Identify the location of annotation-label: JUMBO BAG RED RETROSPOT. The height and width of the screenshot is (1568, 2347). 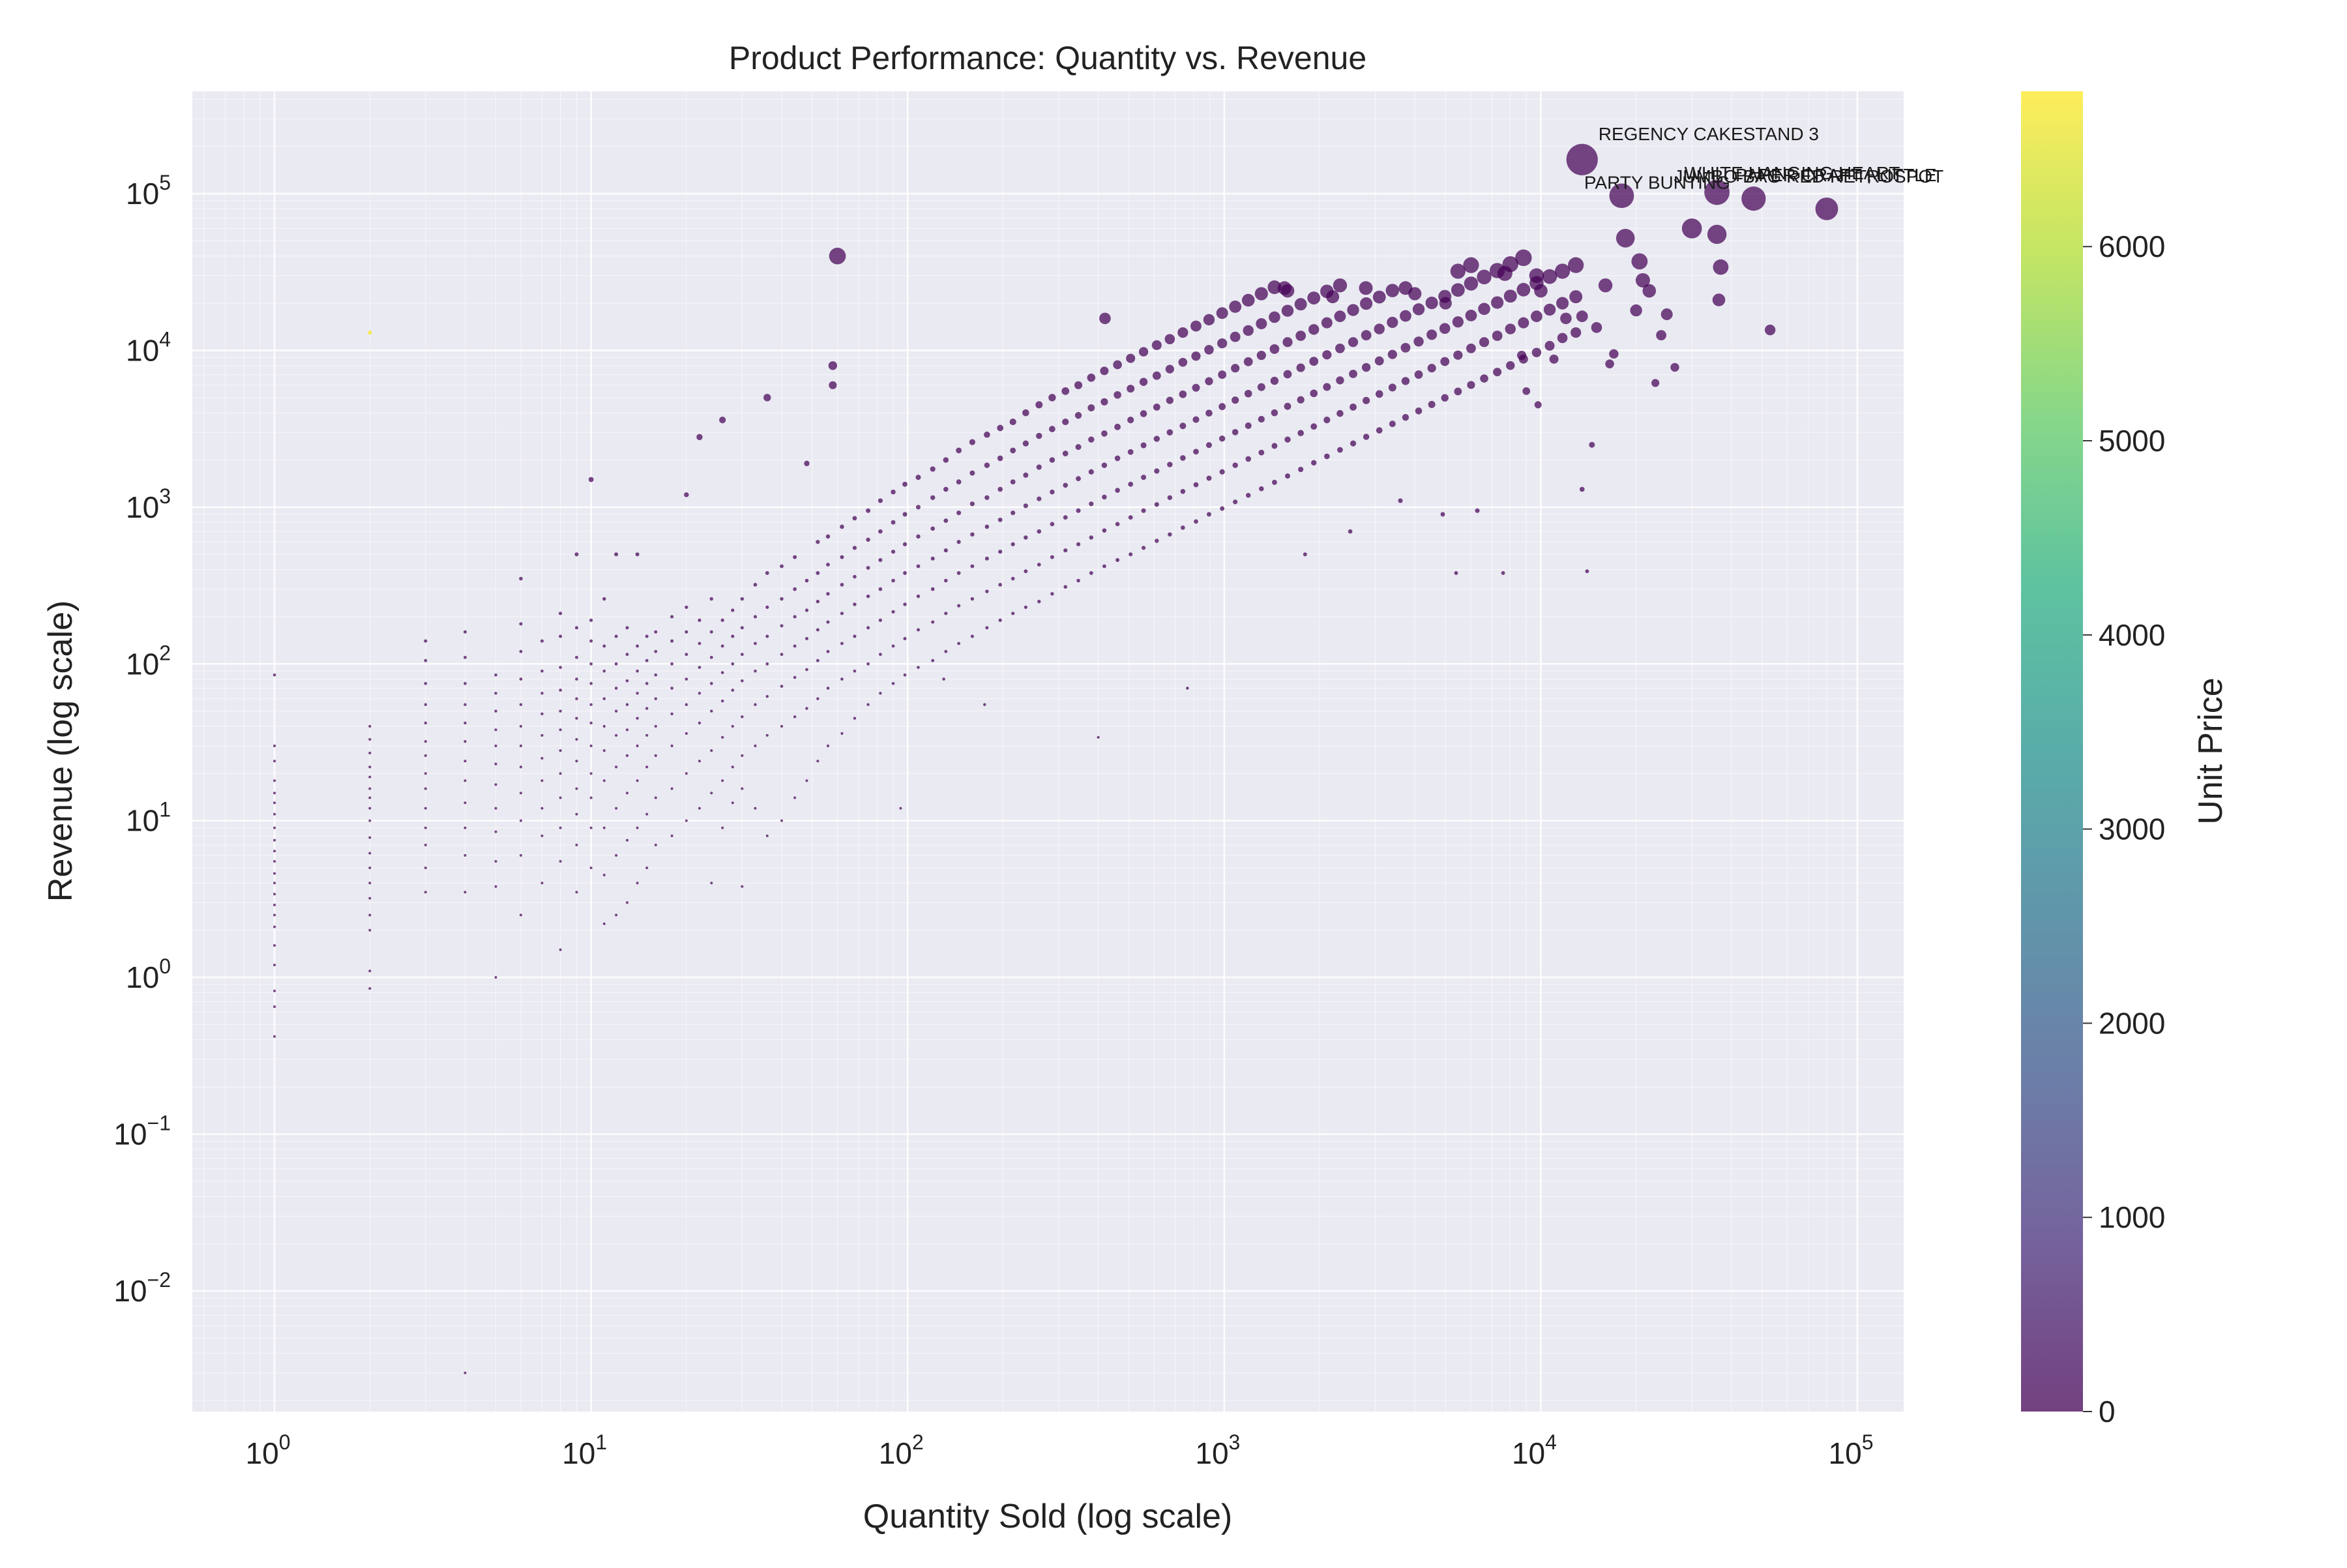
(1808, 176).